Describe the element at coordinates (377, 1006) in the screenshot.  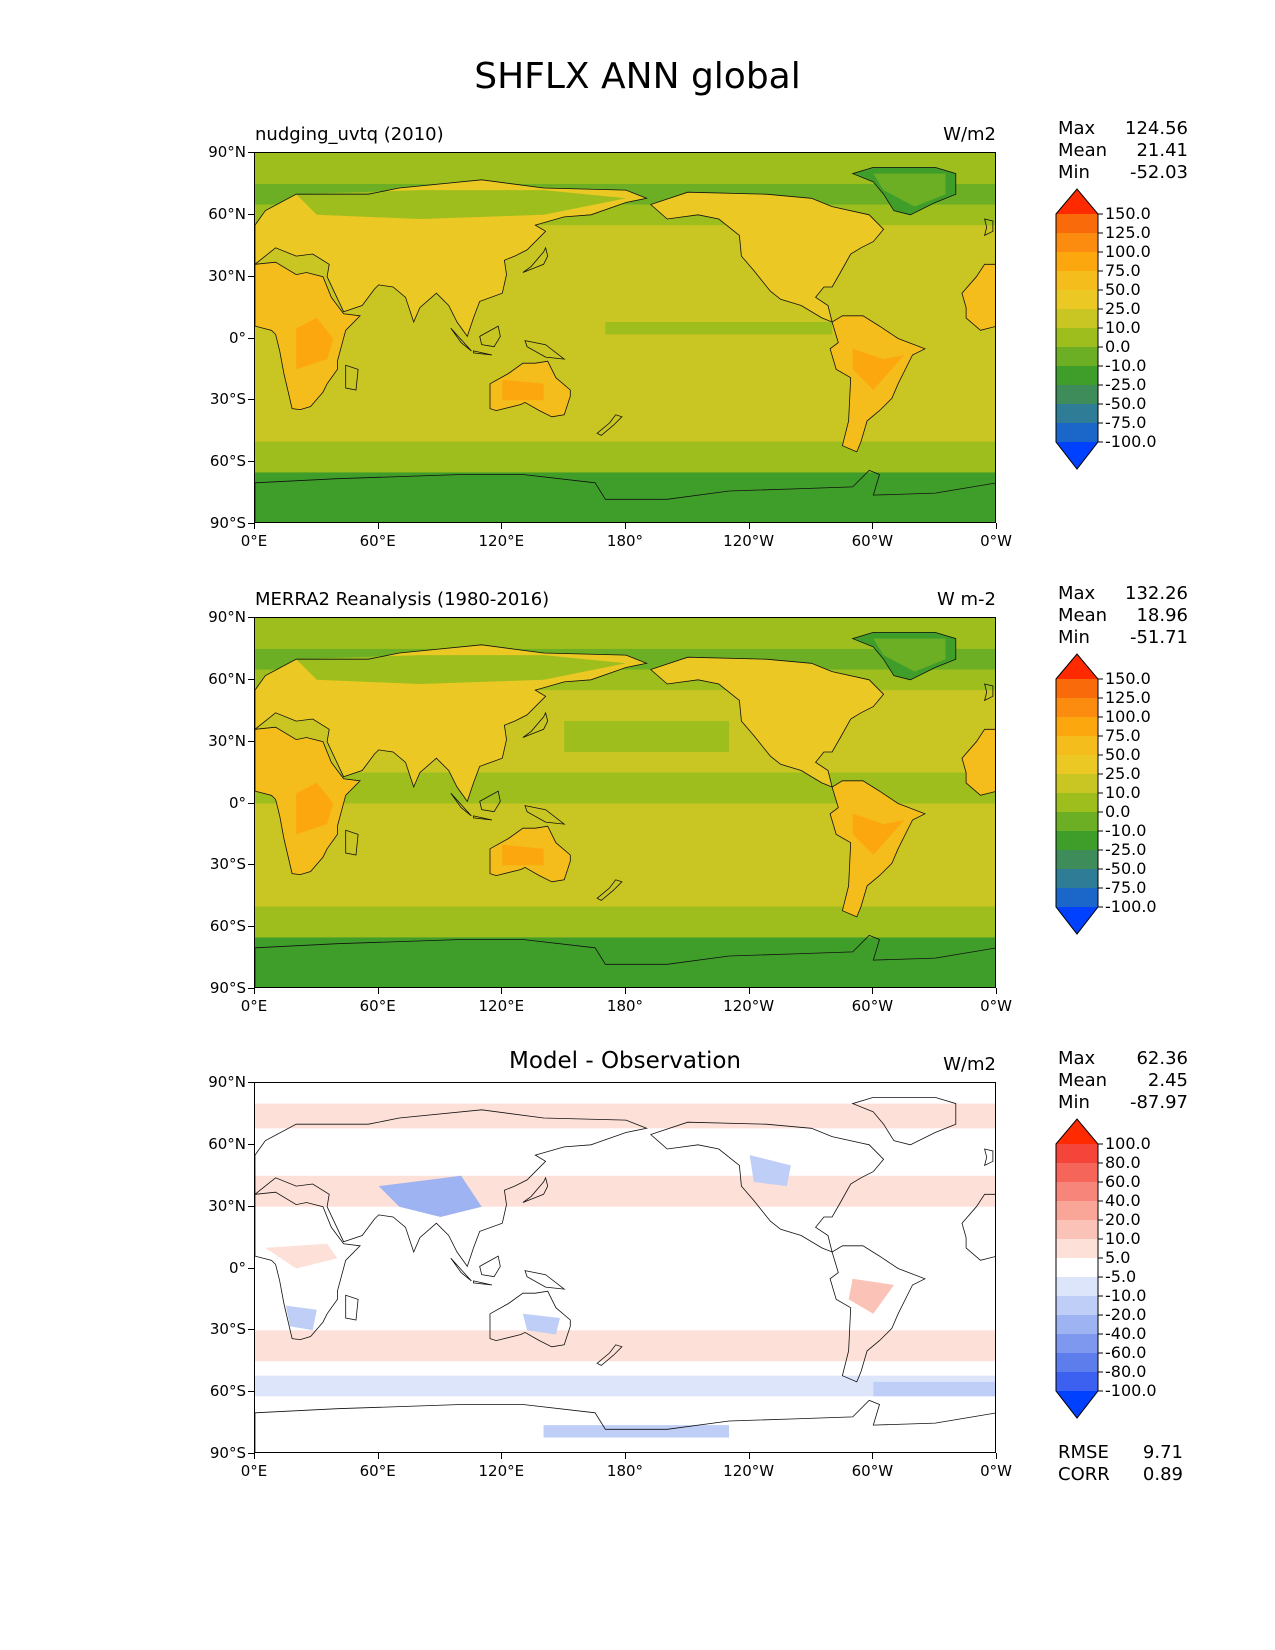
I see `x-tick-label: 60°E` at that location.